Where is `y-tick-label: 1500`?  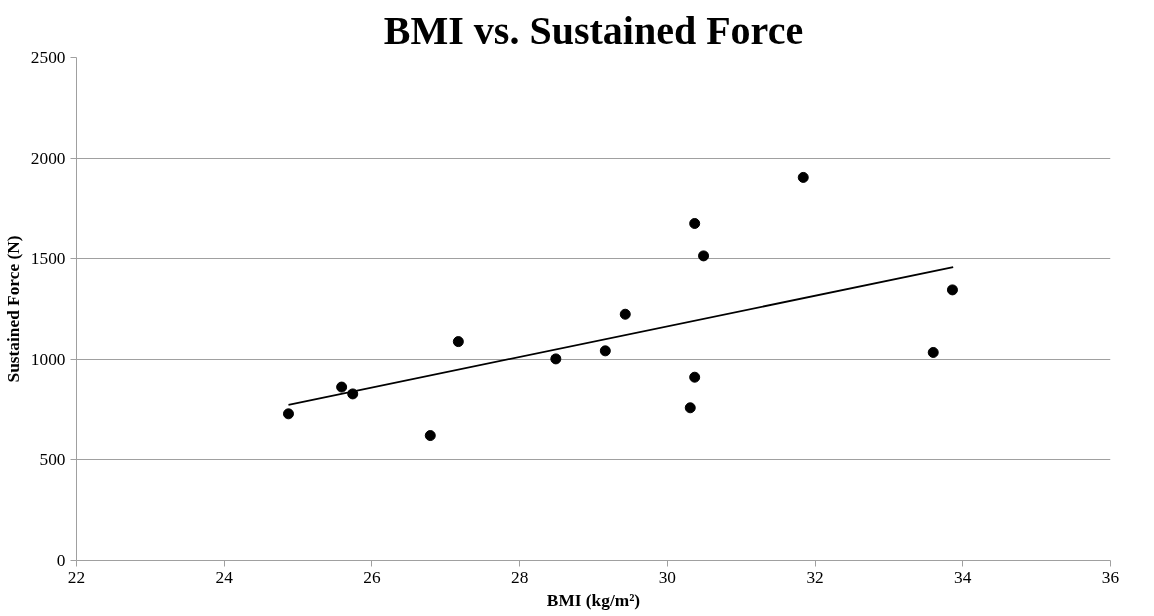
y-tick-label: 1500 is located at coordinates (48, 259).